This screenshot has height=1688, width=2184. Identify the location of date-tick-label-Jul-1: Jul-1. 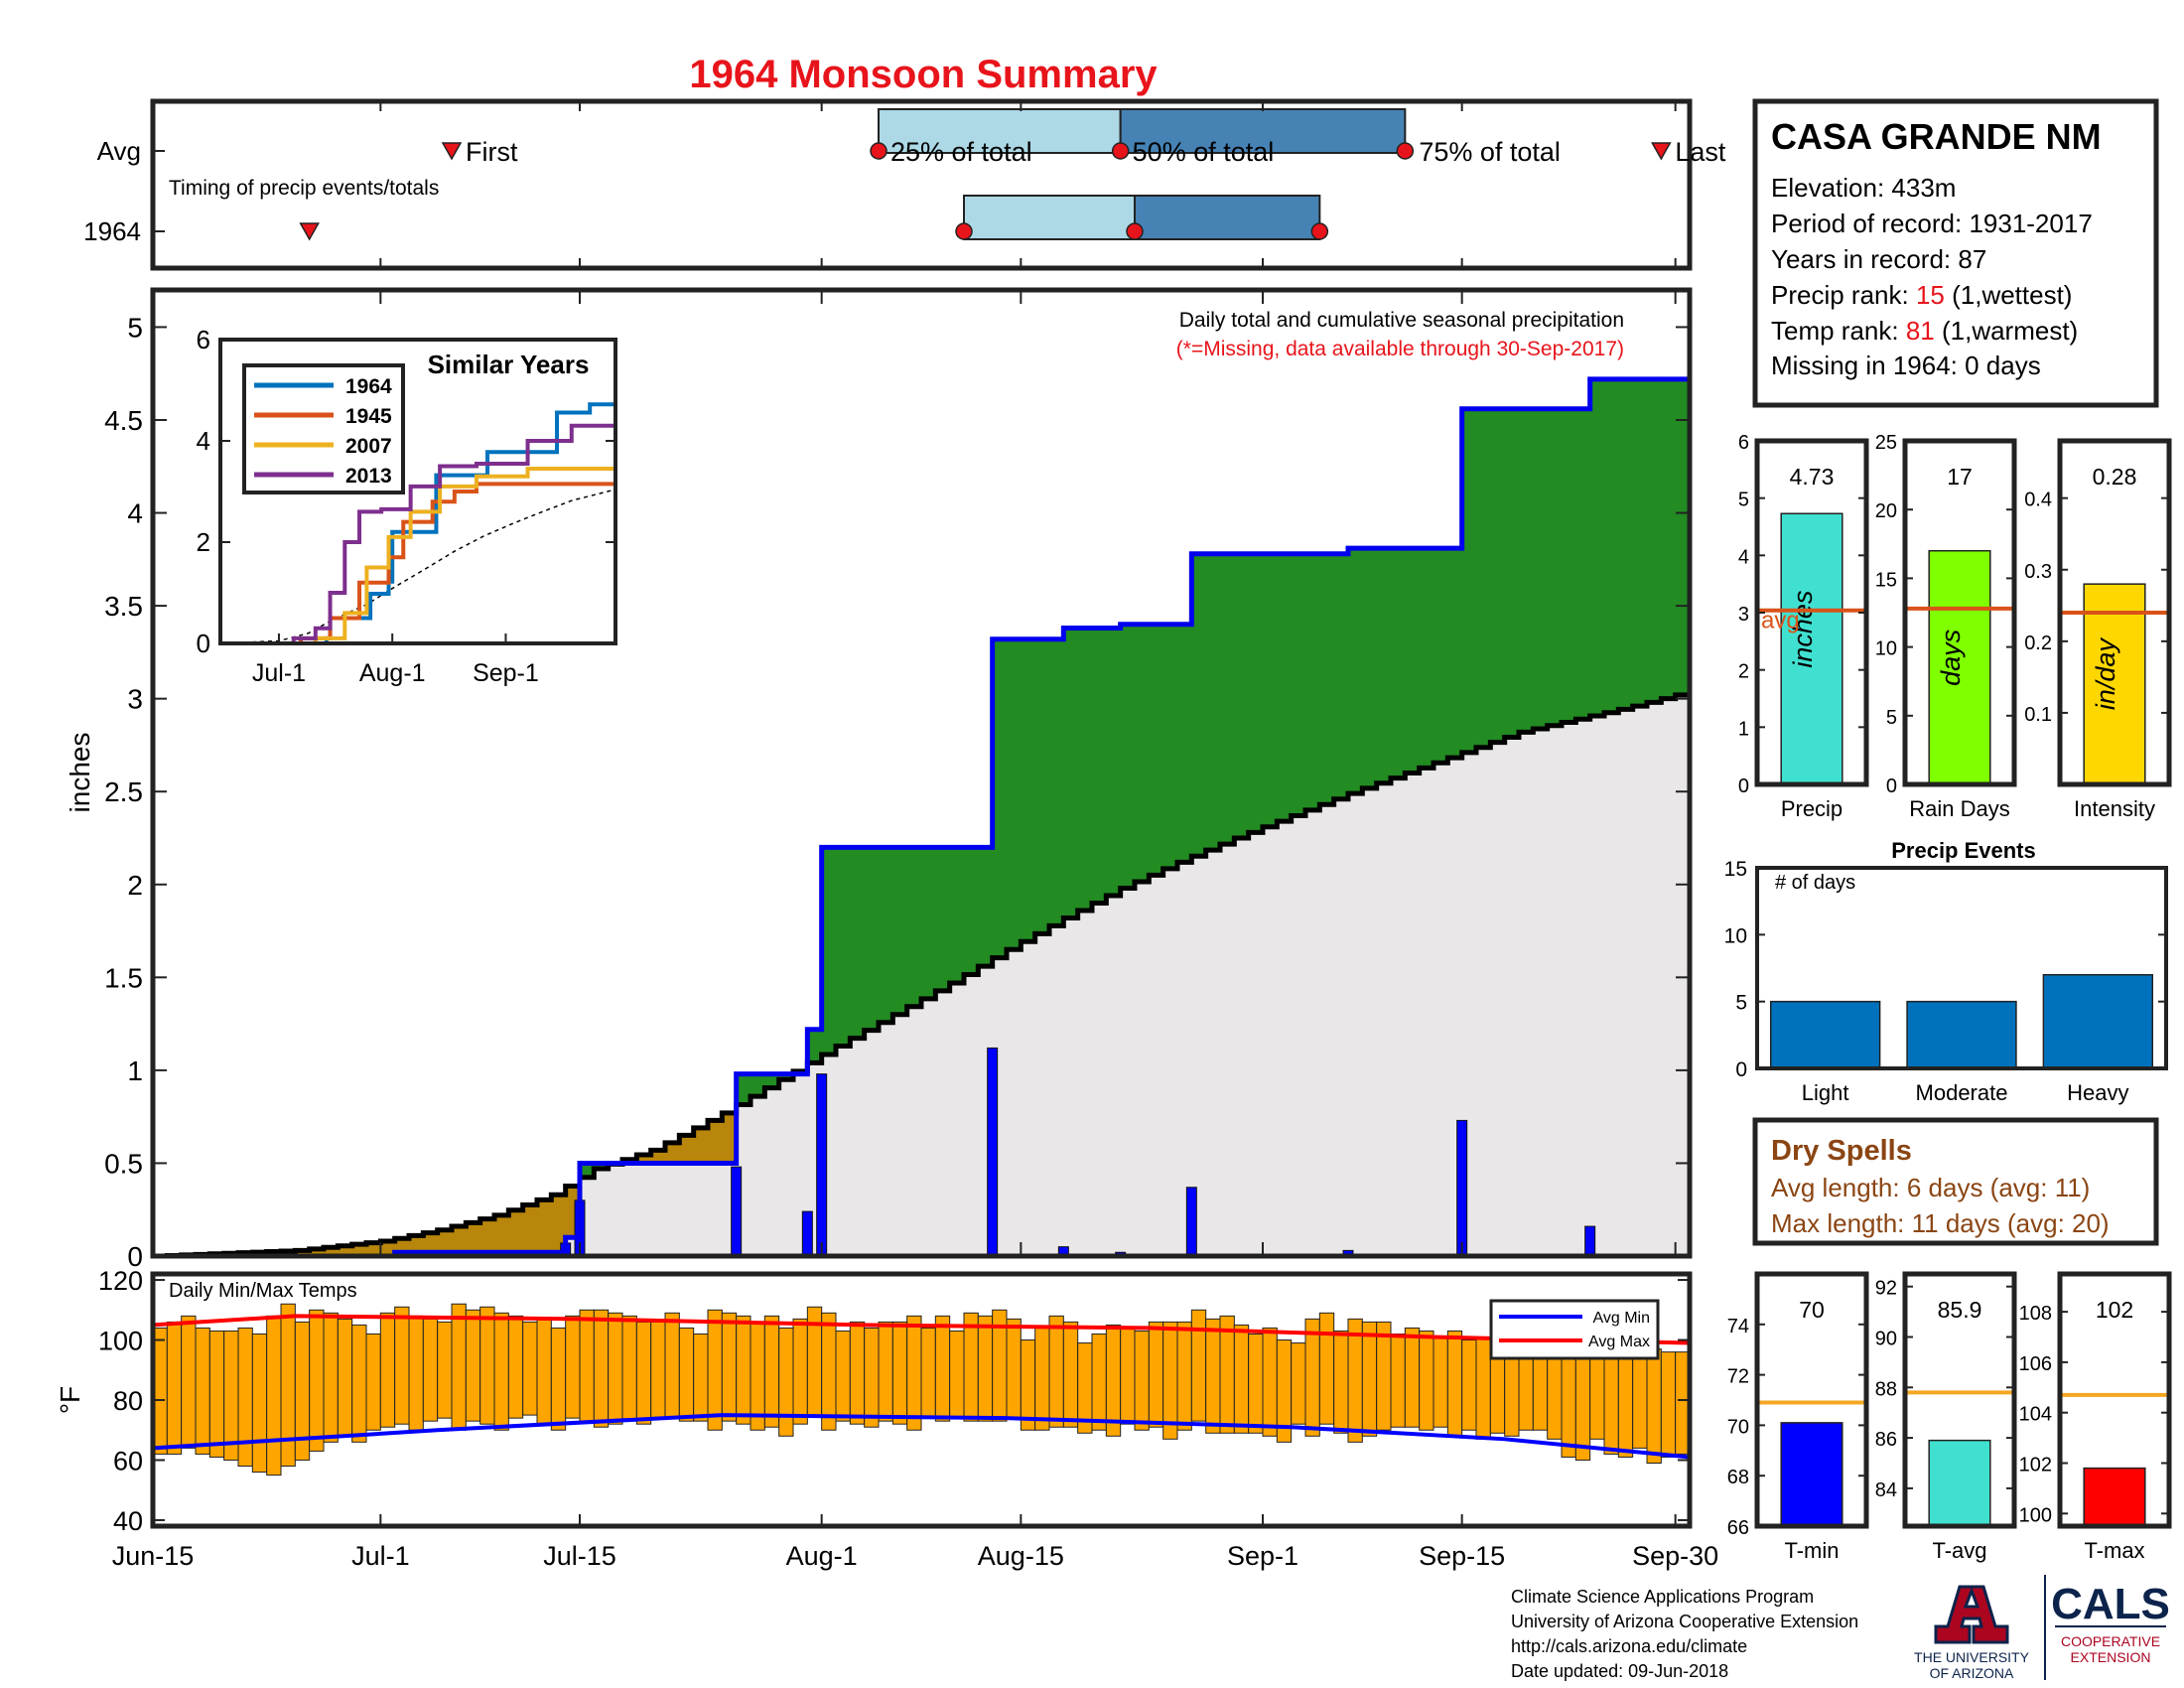
(380, 1556).